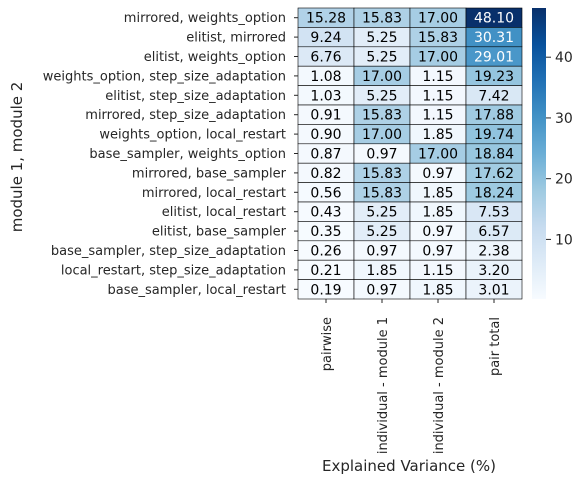  Describe the element at coordinates (325, 252) in the screenshot. I see `cell-value-label: 0.26` at that location.